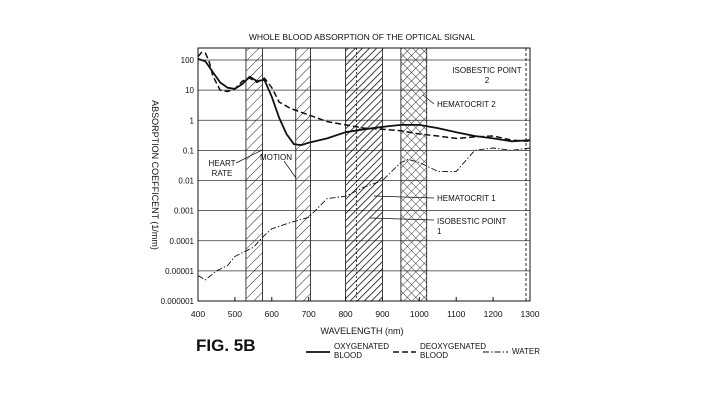 This screenshot has height=405, width=720. What do you see at coordinates (198, 314) in the screenshot?
I see `x-tick-label: 400` at bounding box center [198, 314].